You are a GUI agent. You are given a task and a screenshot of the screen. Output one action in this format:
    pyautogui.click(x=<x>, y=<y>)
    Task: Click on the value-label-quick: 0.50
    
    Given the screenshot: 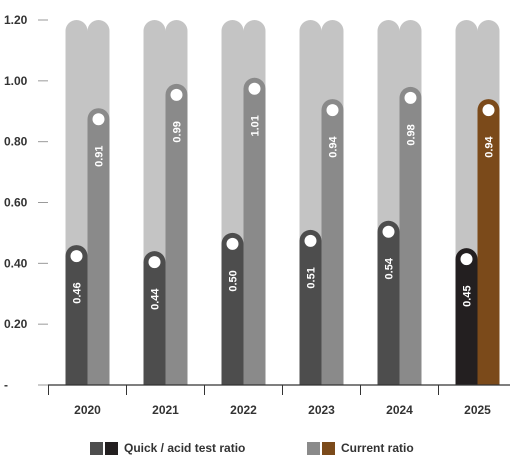 What is the action you would take?
    pyautogui.click(x=234, y=280)
    